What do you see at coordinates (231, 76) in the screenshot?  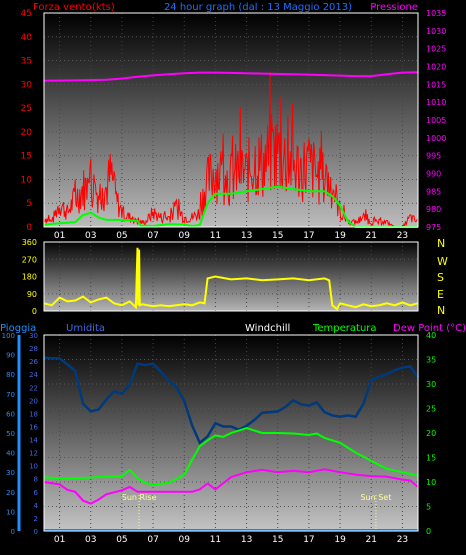 I see `series-pressure` at bounding box center [231, 76].